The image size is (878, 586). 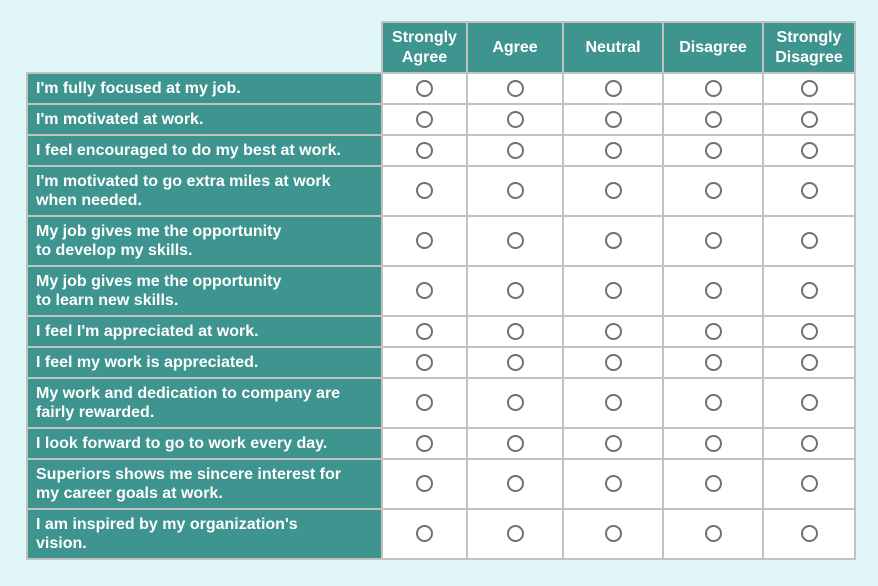 What do you see at coordinates (204, 331) in the screenshot?
I see `statement-label: I feel I'm appreciated at work.` at bounding box center [204, 331].